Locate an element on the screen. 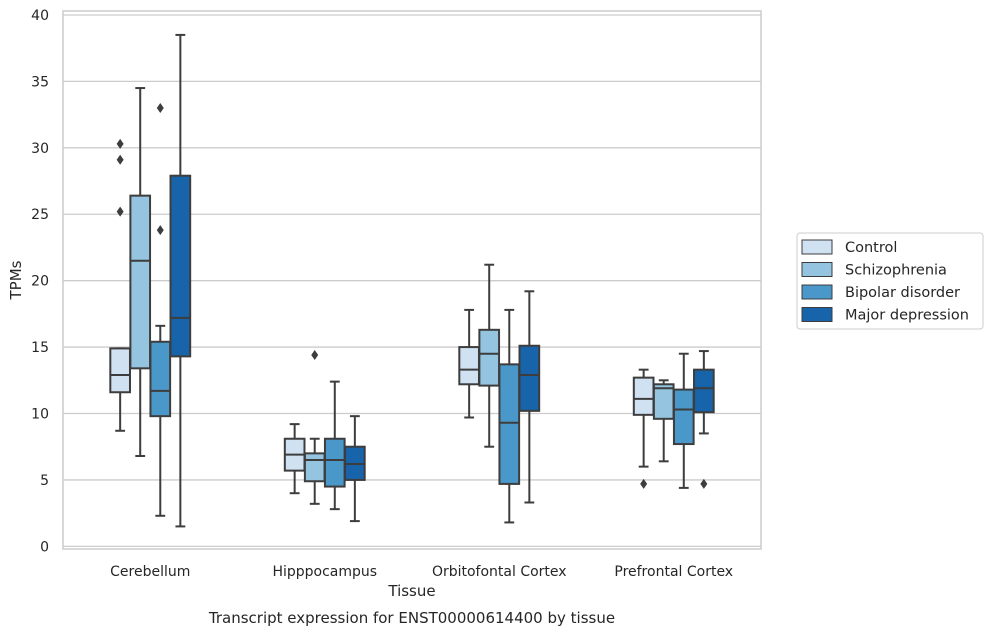 This screenshot has width=993, height=636. legend-entry-label: Bipolar disorder is located at coordinates (902, 293).